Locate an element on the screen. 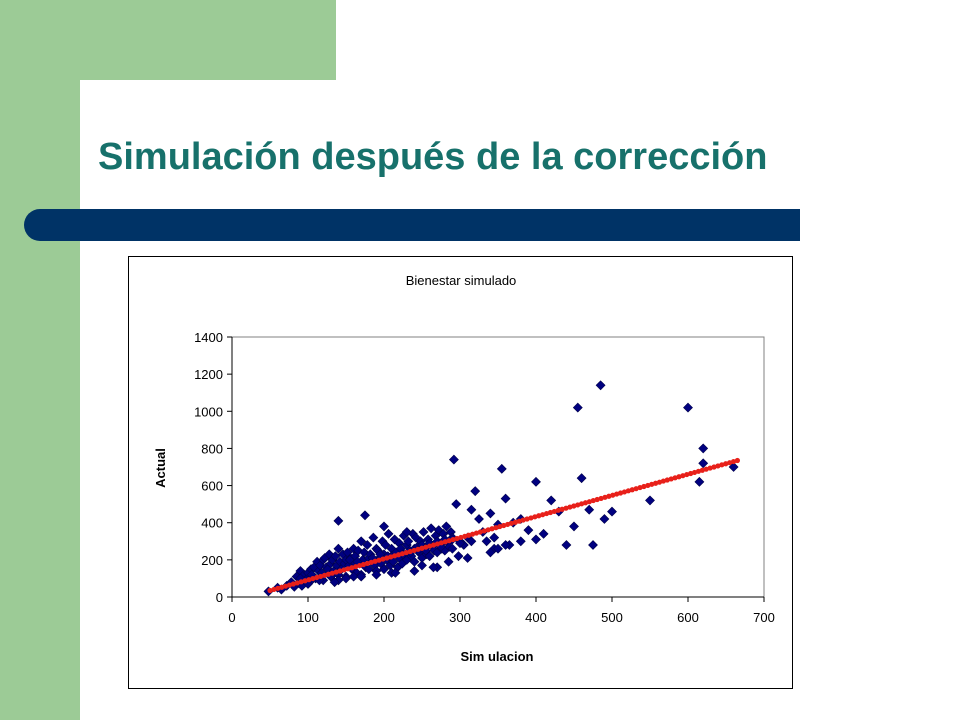 The height and width of the screenshot is (720, 960). y-tick-label: 200 is located at coordinates (212, 560).